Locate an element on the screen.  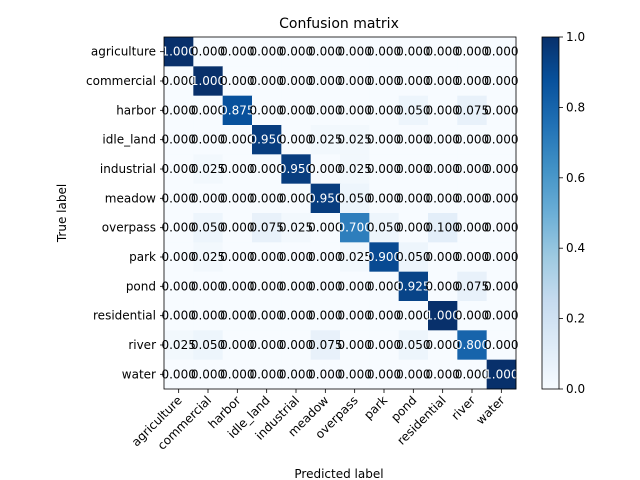
cell-value-label: 0.950 is located at coordinates (266, 140).